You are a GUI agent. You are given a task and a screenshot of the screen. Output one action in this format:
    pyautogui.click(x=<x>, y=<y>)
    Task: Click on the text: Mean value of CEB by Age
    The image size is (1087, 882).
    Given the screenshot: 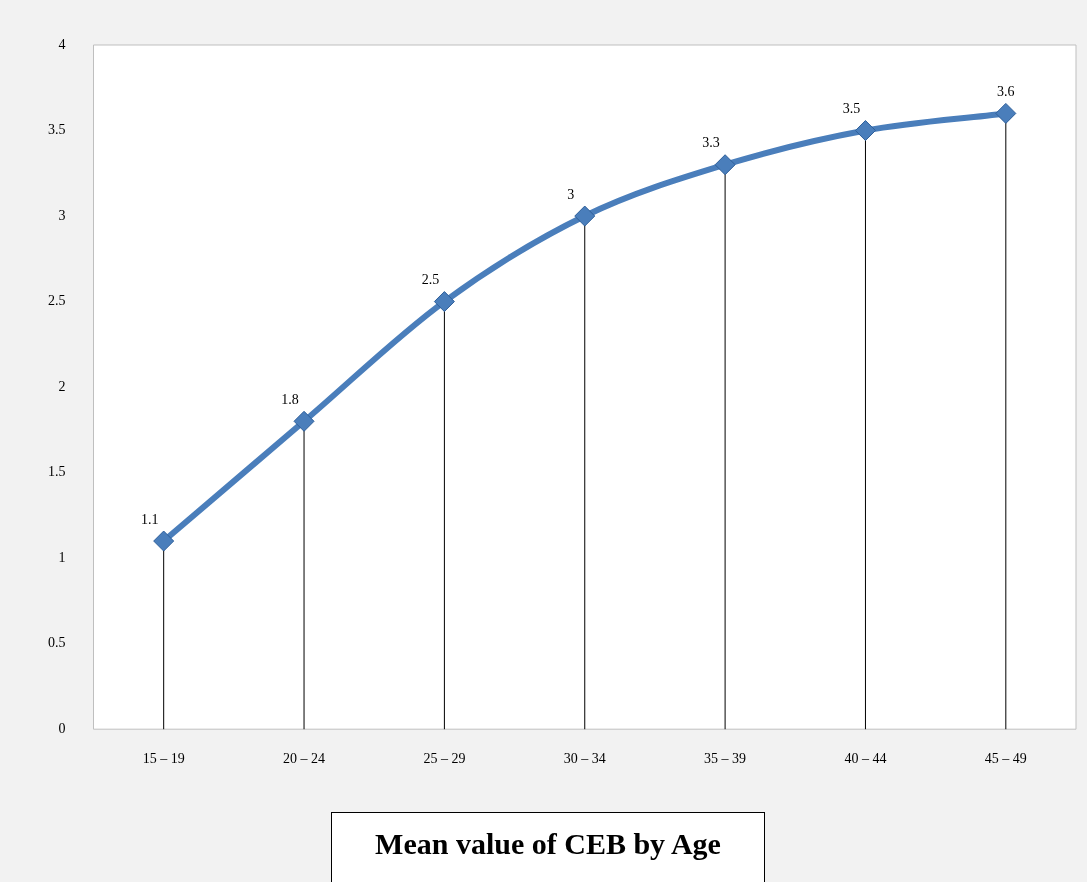 What is the action you would take?
    pyautogui.click(x=548, y=847)
    